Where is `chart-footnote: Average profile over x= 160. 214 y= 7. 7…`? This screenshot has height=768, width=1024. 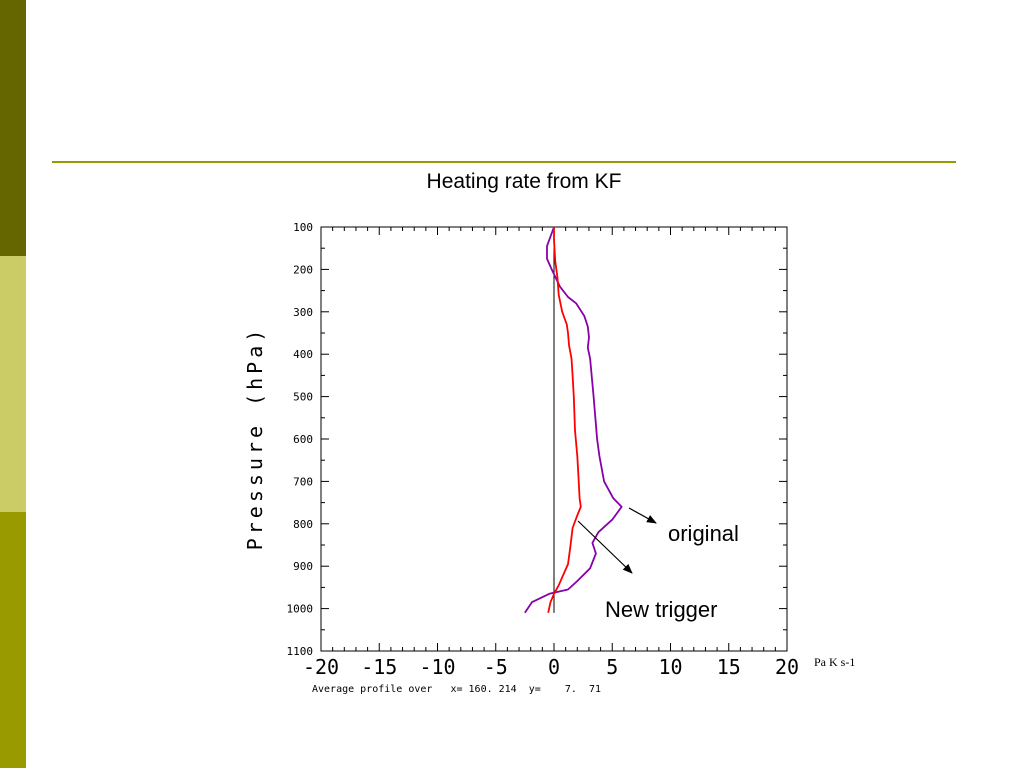
chart-footnote: Average profile over x= 160. 214 y= 7. 7… is located at coordinates (456, 689).